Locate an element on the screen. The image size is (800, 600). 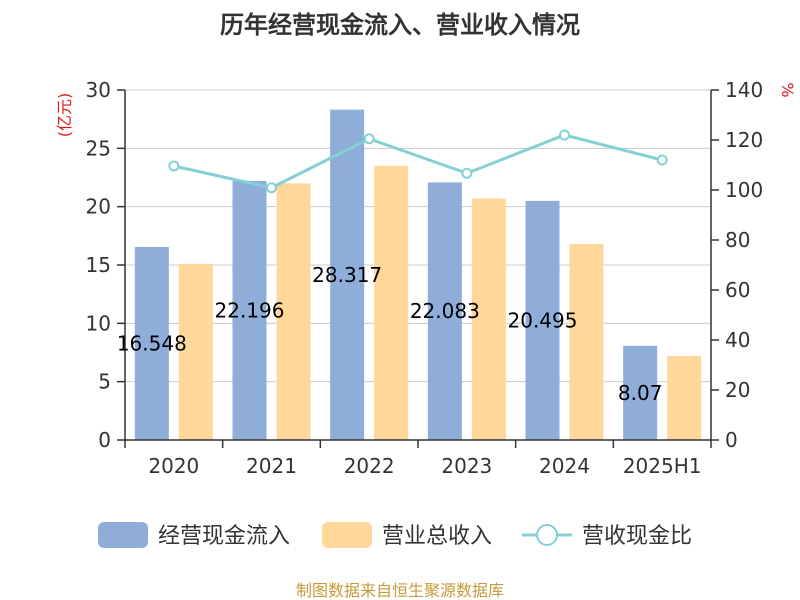
bar-data-label: 22.196 is located at coordinates (250, 311).